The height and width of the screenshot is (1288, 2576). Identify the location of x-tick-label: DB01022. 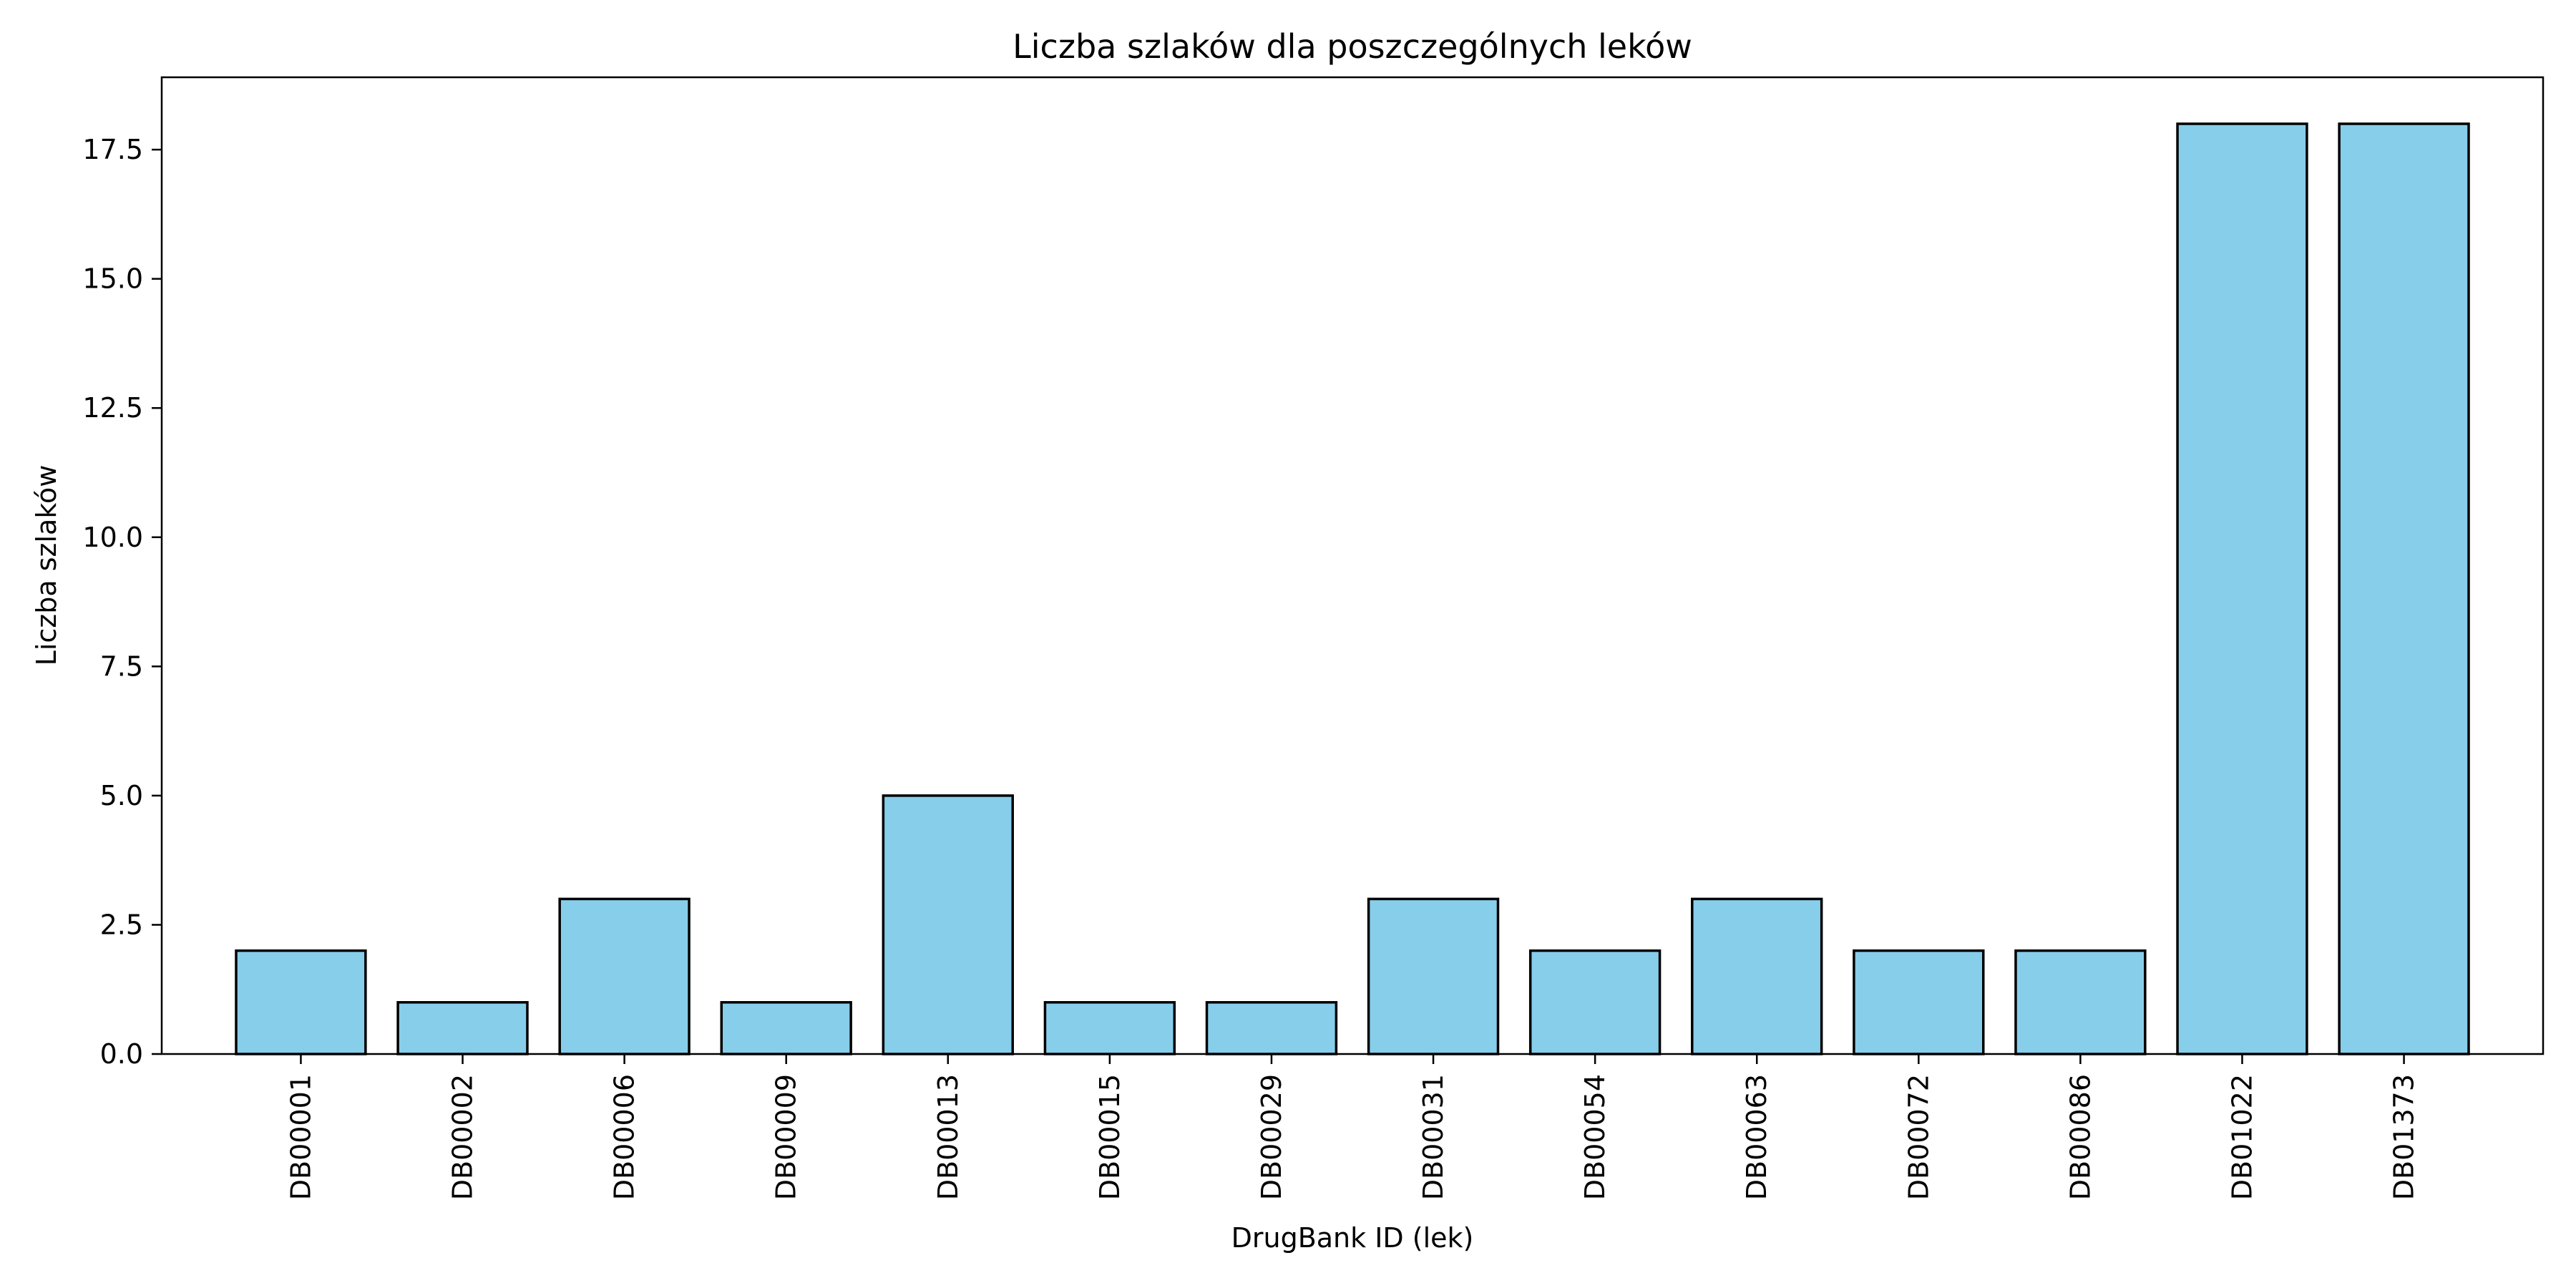
(2242, 1137).